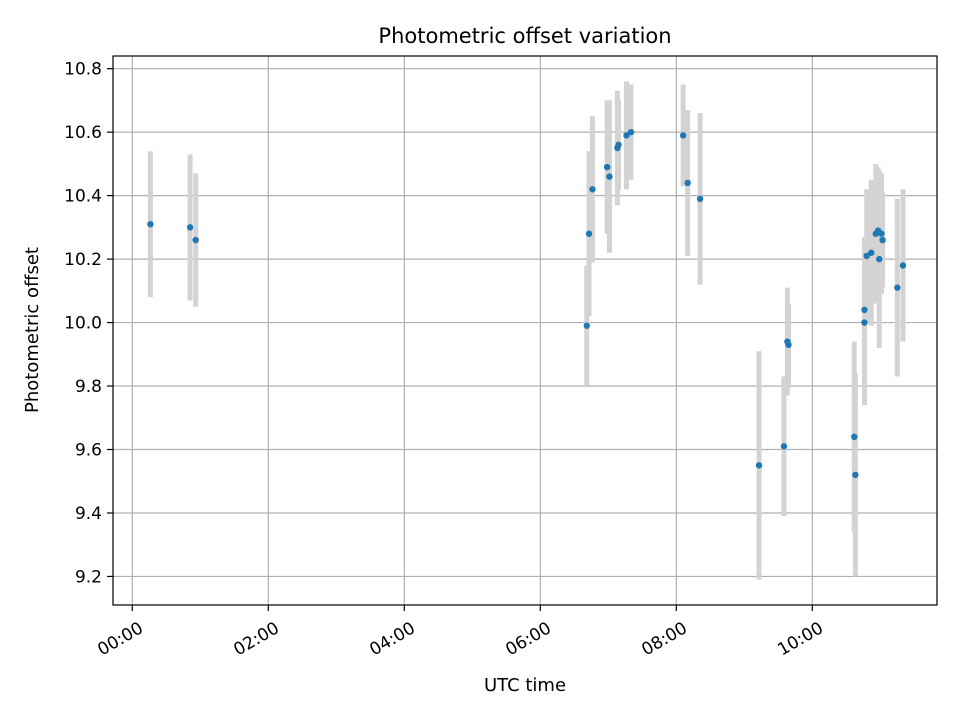  I want to click on y-axis-ticks: 9.2 9.4 9.6 9.8 10.0 10.2 10.4 10.6 10.8, so click(88, 323).